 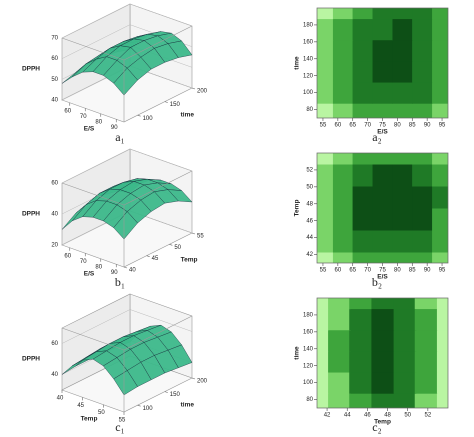 I want to click on x-tick-label: 85, so click(x=412, y=126).